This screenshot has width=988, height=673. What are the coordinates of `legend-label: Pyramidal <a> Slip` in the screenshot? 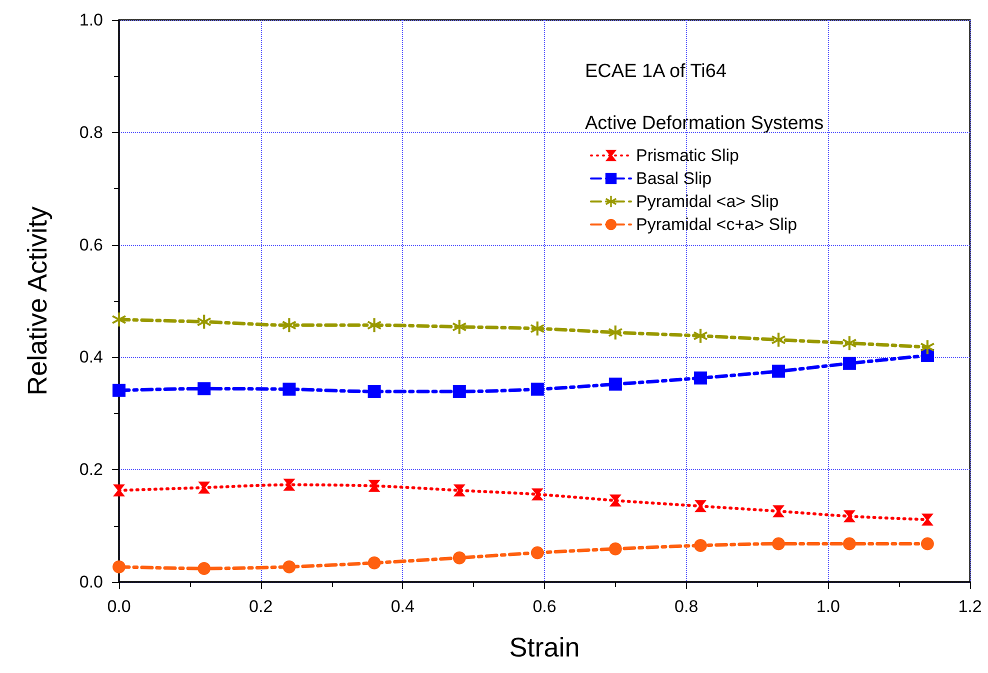 It's located at (707, 201).